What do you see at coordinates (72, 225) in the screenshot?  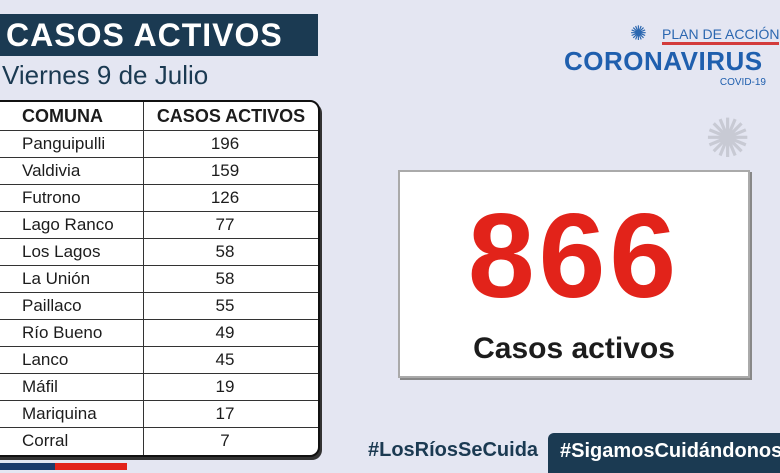 I see `comuna-cell: Lago Ranco` at bounding box center [72, 225].